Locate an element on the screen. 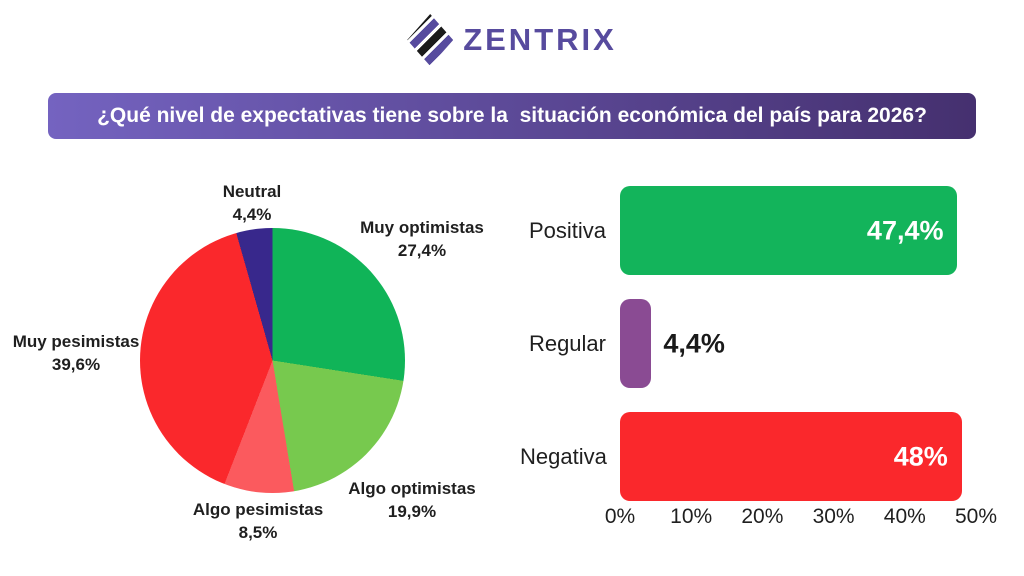 This screenshot has width=1024, height=576. x-tick: 40% is located at coordinates (904, 516).